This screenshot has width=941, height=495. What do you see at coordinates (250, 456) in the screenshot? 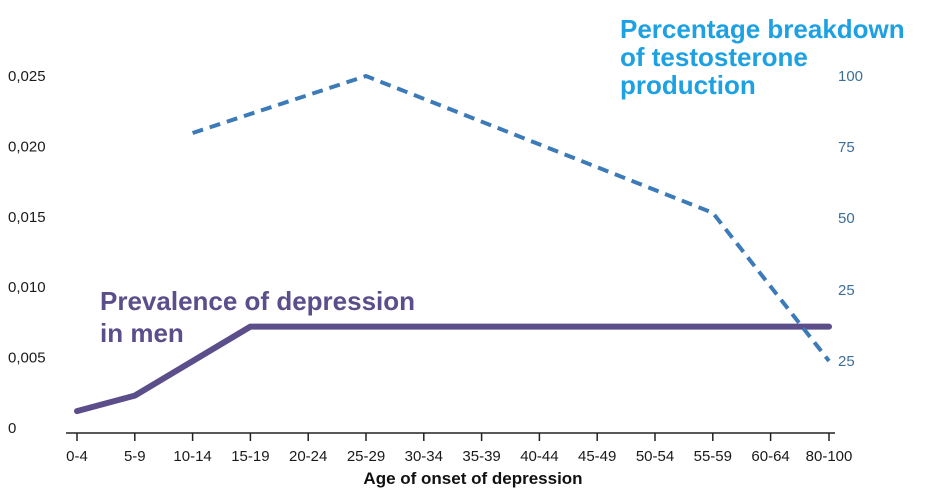
I see `x-tick-label: 15-19` at bounding box center [250, 456].